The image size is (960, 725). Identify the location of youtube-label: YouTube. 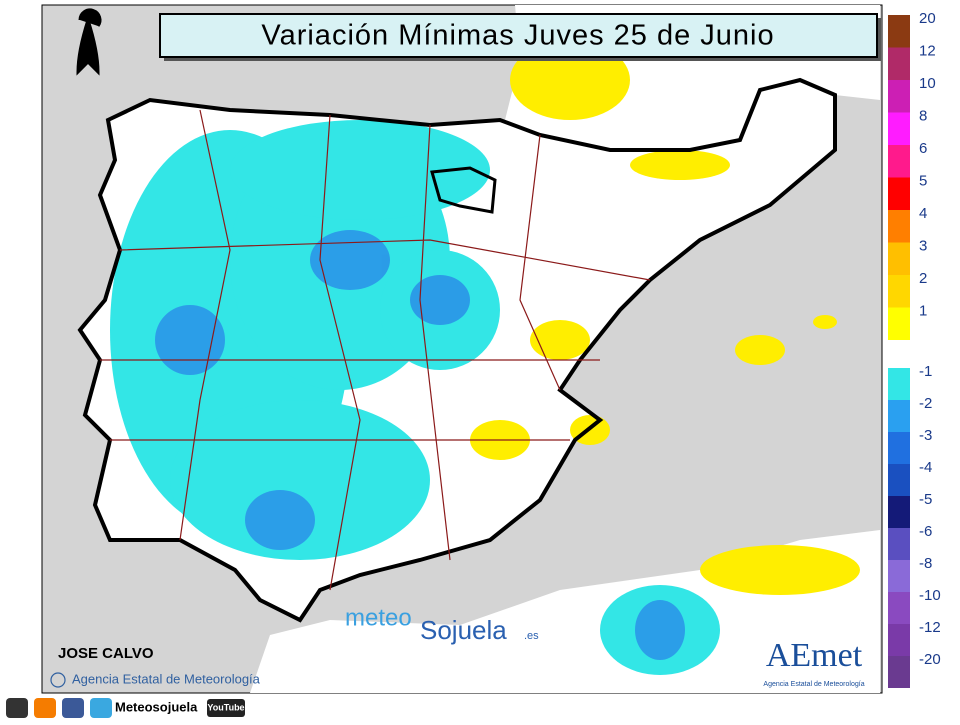
(225, 707).